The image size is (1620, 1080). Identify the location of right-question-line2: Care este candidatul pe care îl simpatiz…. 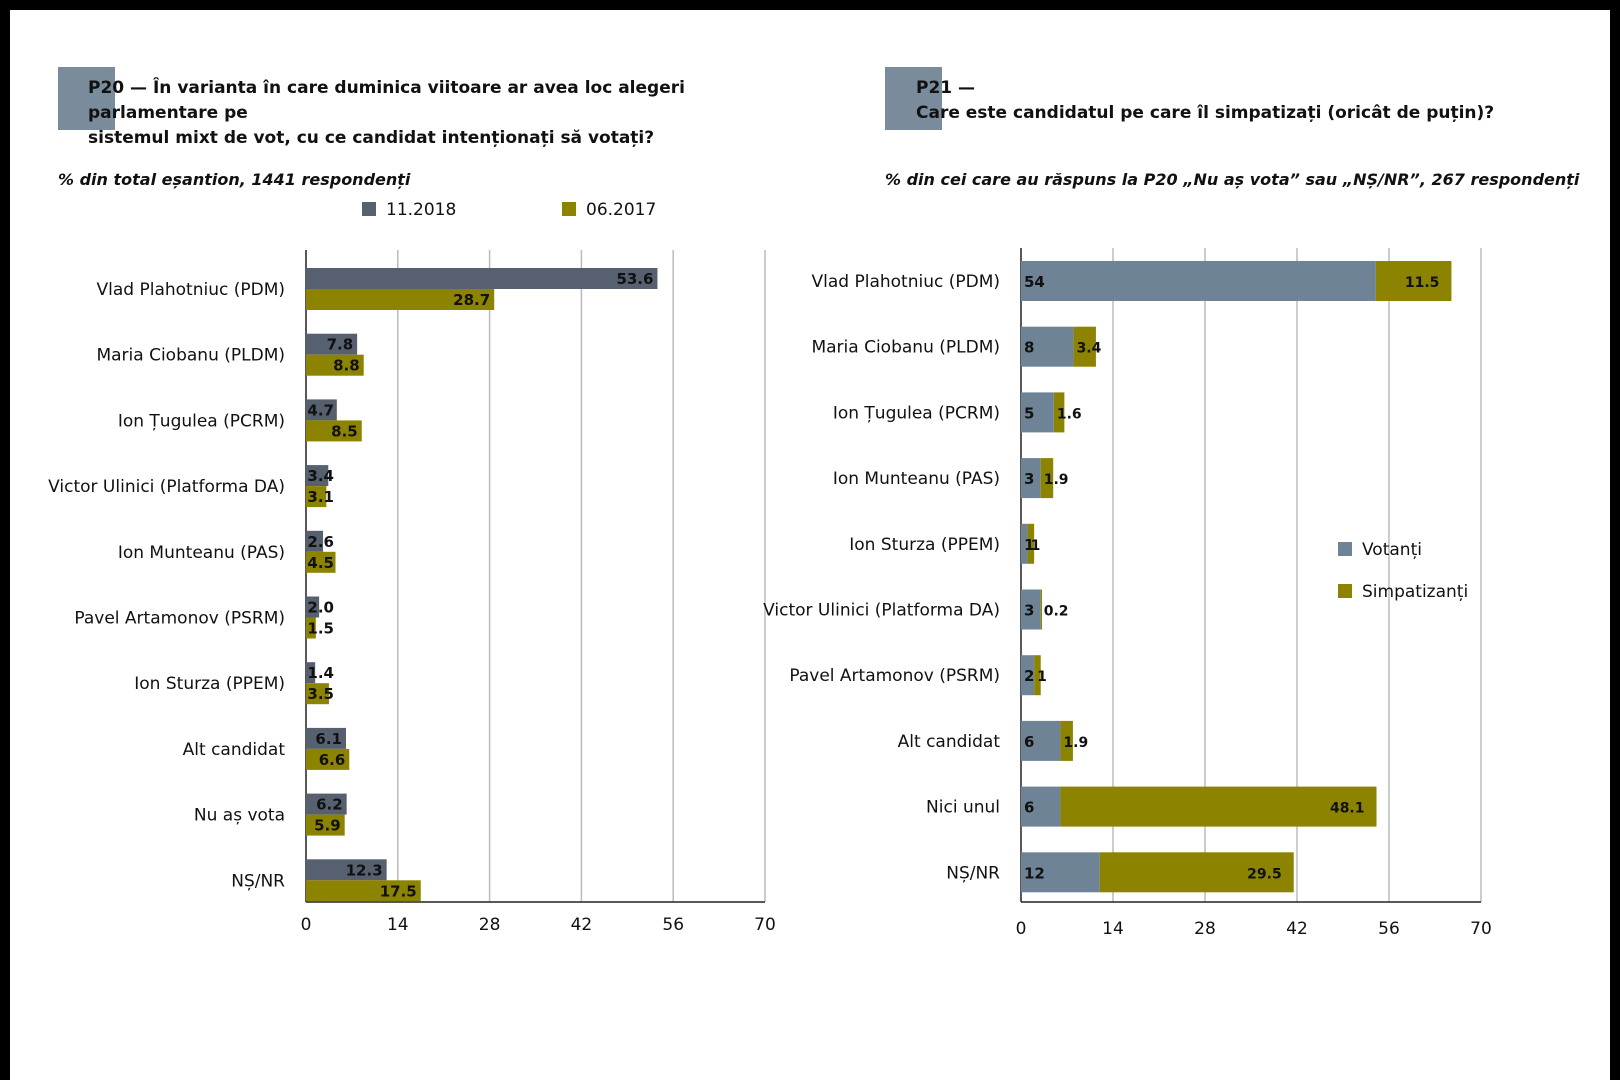
(1205, 113).